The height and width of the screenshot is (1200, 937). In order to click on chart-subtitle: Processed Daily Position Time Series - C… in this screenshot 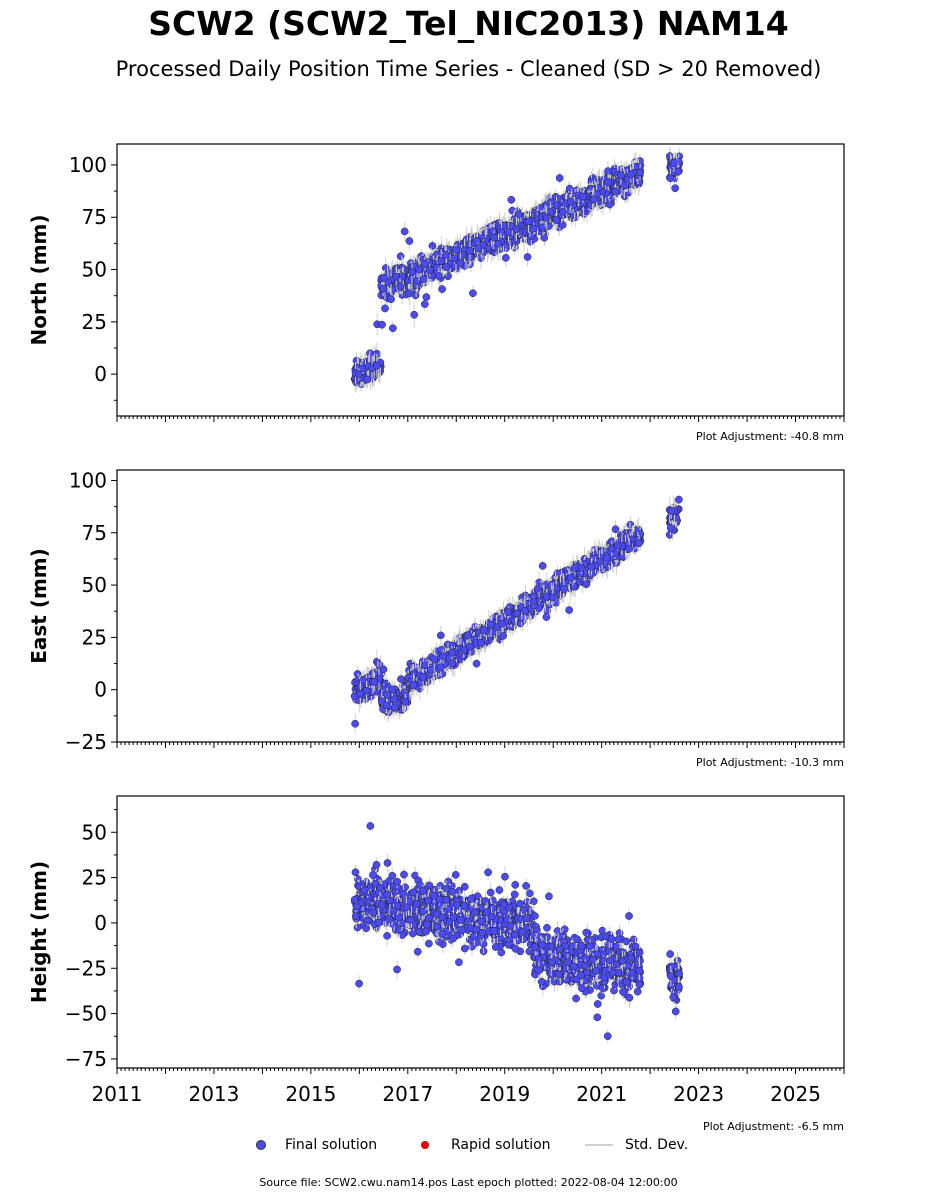, I will do `click(468, 69)`.